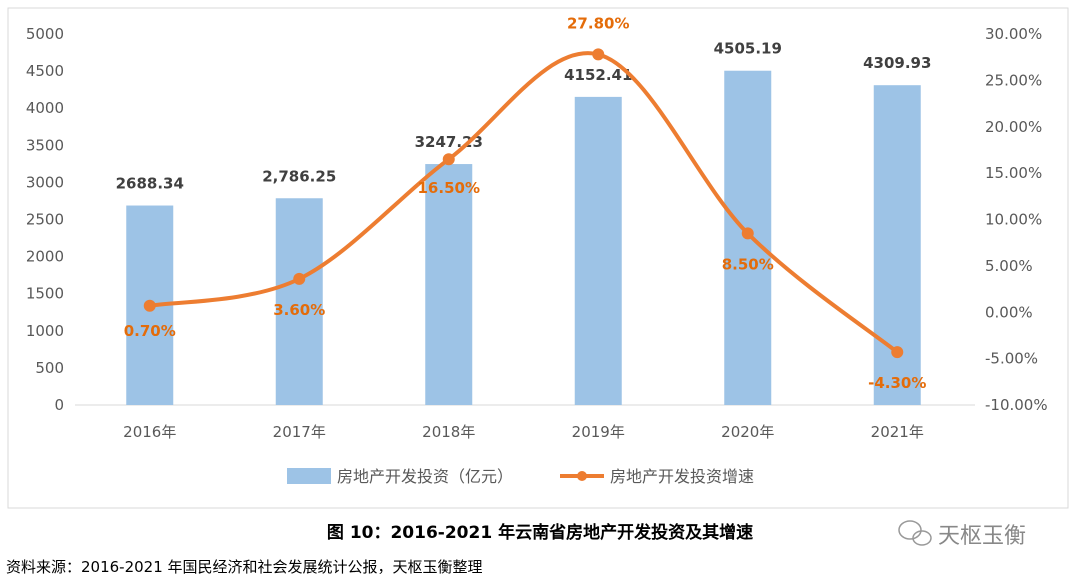  Describe the element at coordinates (582, 476) in the screenshot. I see `legend-marker` at that location.